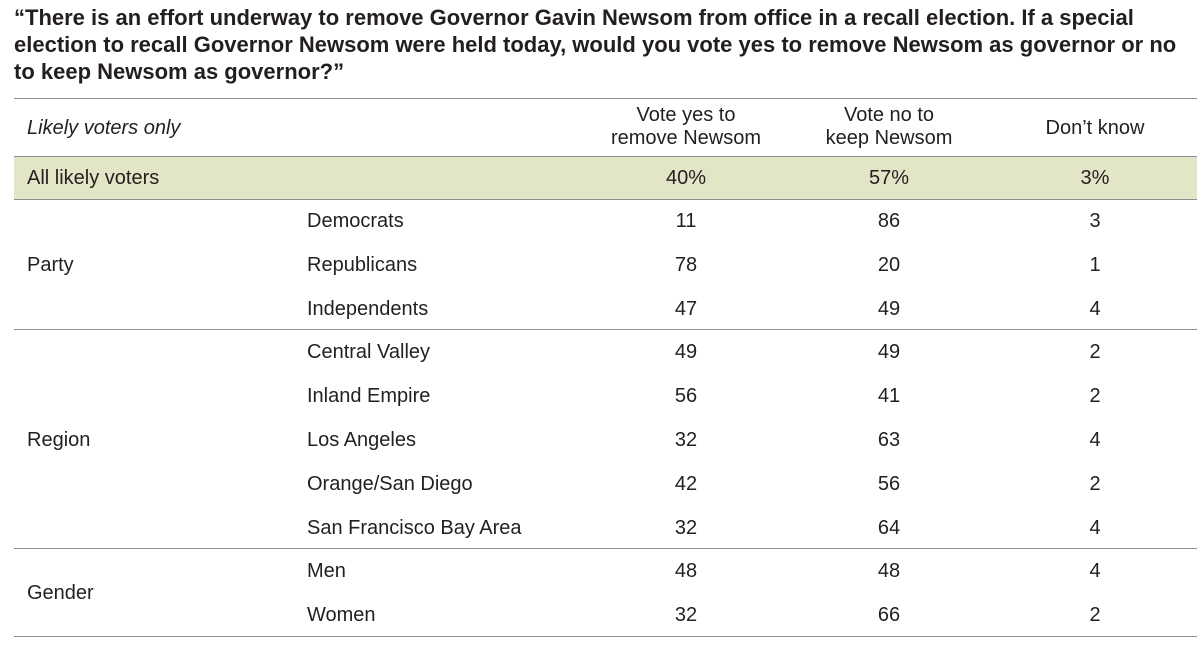  Describe the element at coordinates (605, 98) in the screenshot. I see `header-top-rule` at that location.